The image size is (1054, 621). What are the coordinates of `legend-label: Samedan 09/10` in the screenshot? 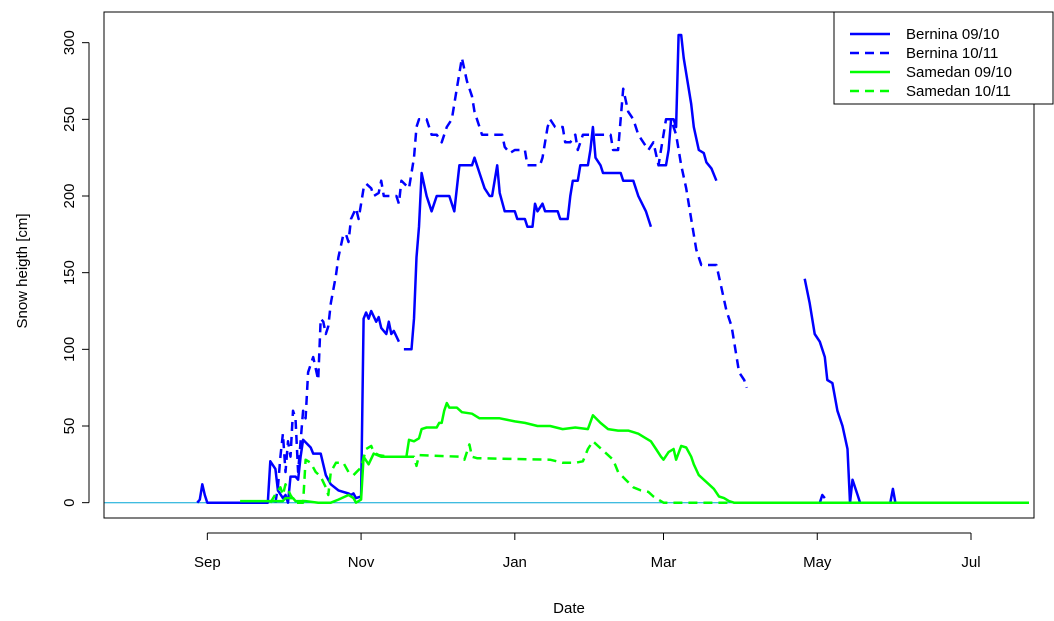 It's located at (959, 72).